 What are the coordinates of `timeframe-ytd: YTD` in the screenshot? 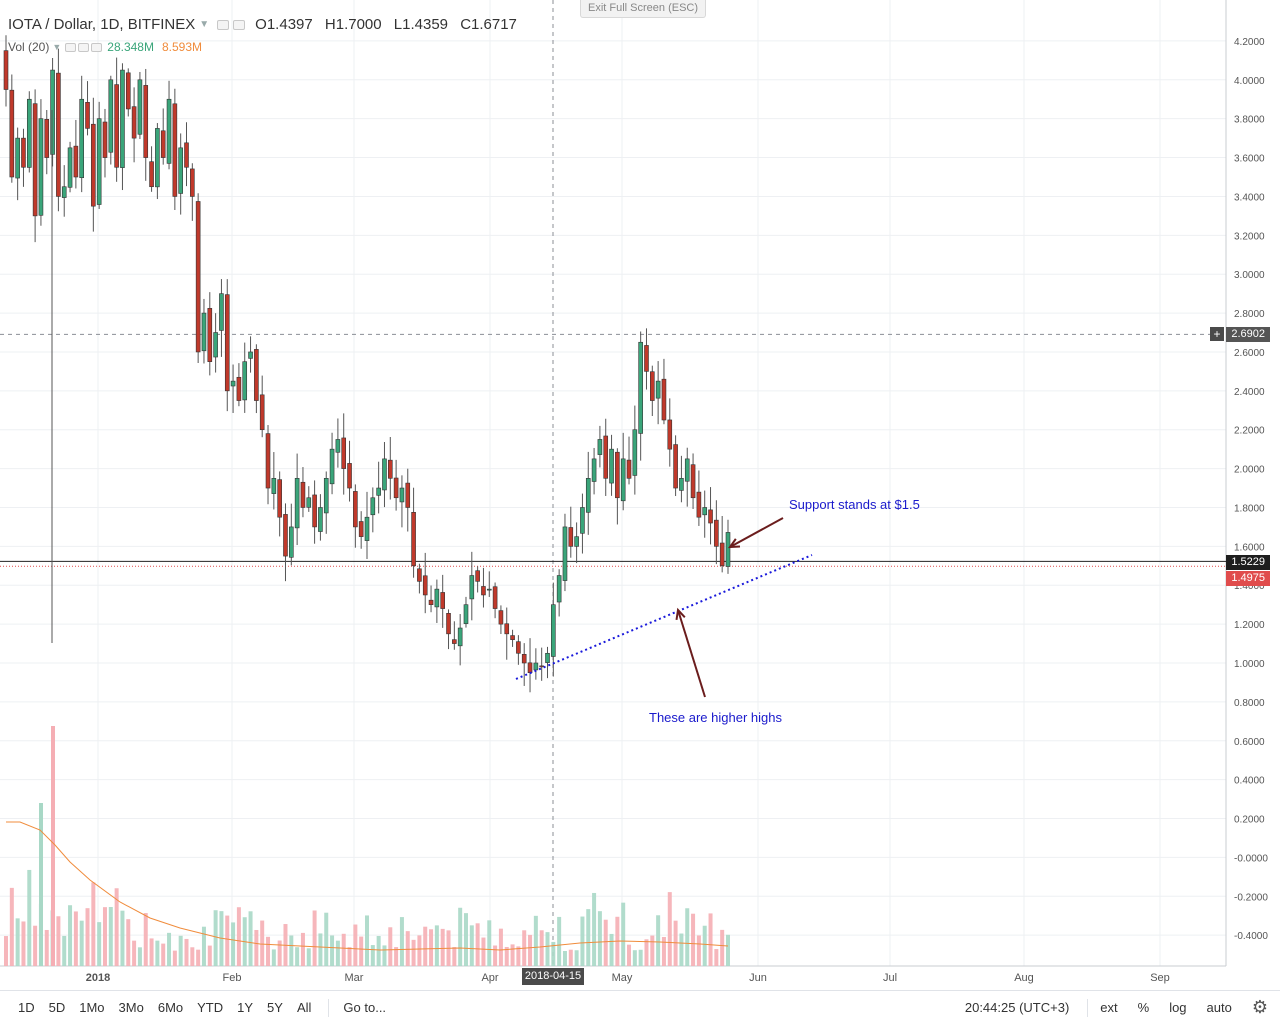 It's located at (210, 1007).